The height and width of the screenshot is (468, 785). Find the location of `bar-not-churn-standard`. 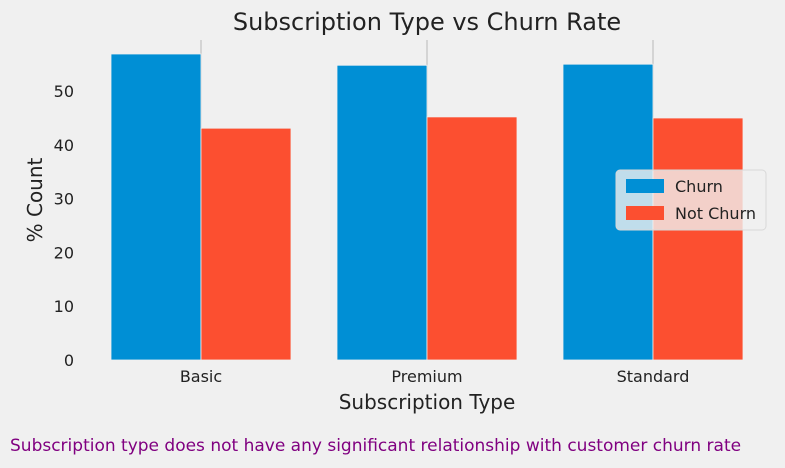

bar-not-churn-standard is located at coordinates (698, 239).